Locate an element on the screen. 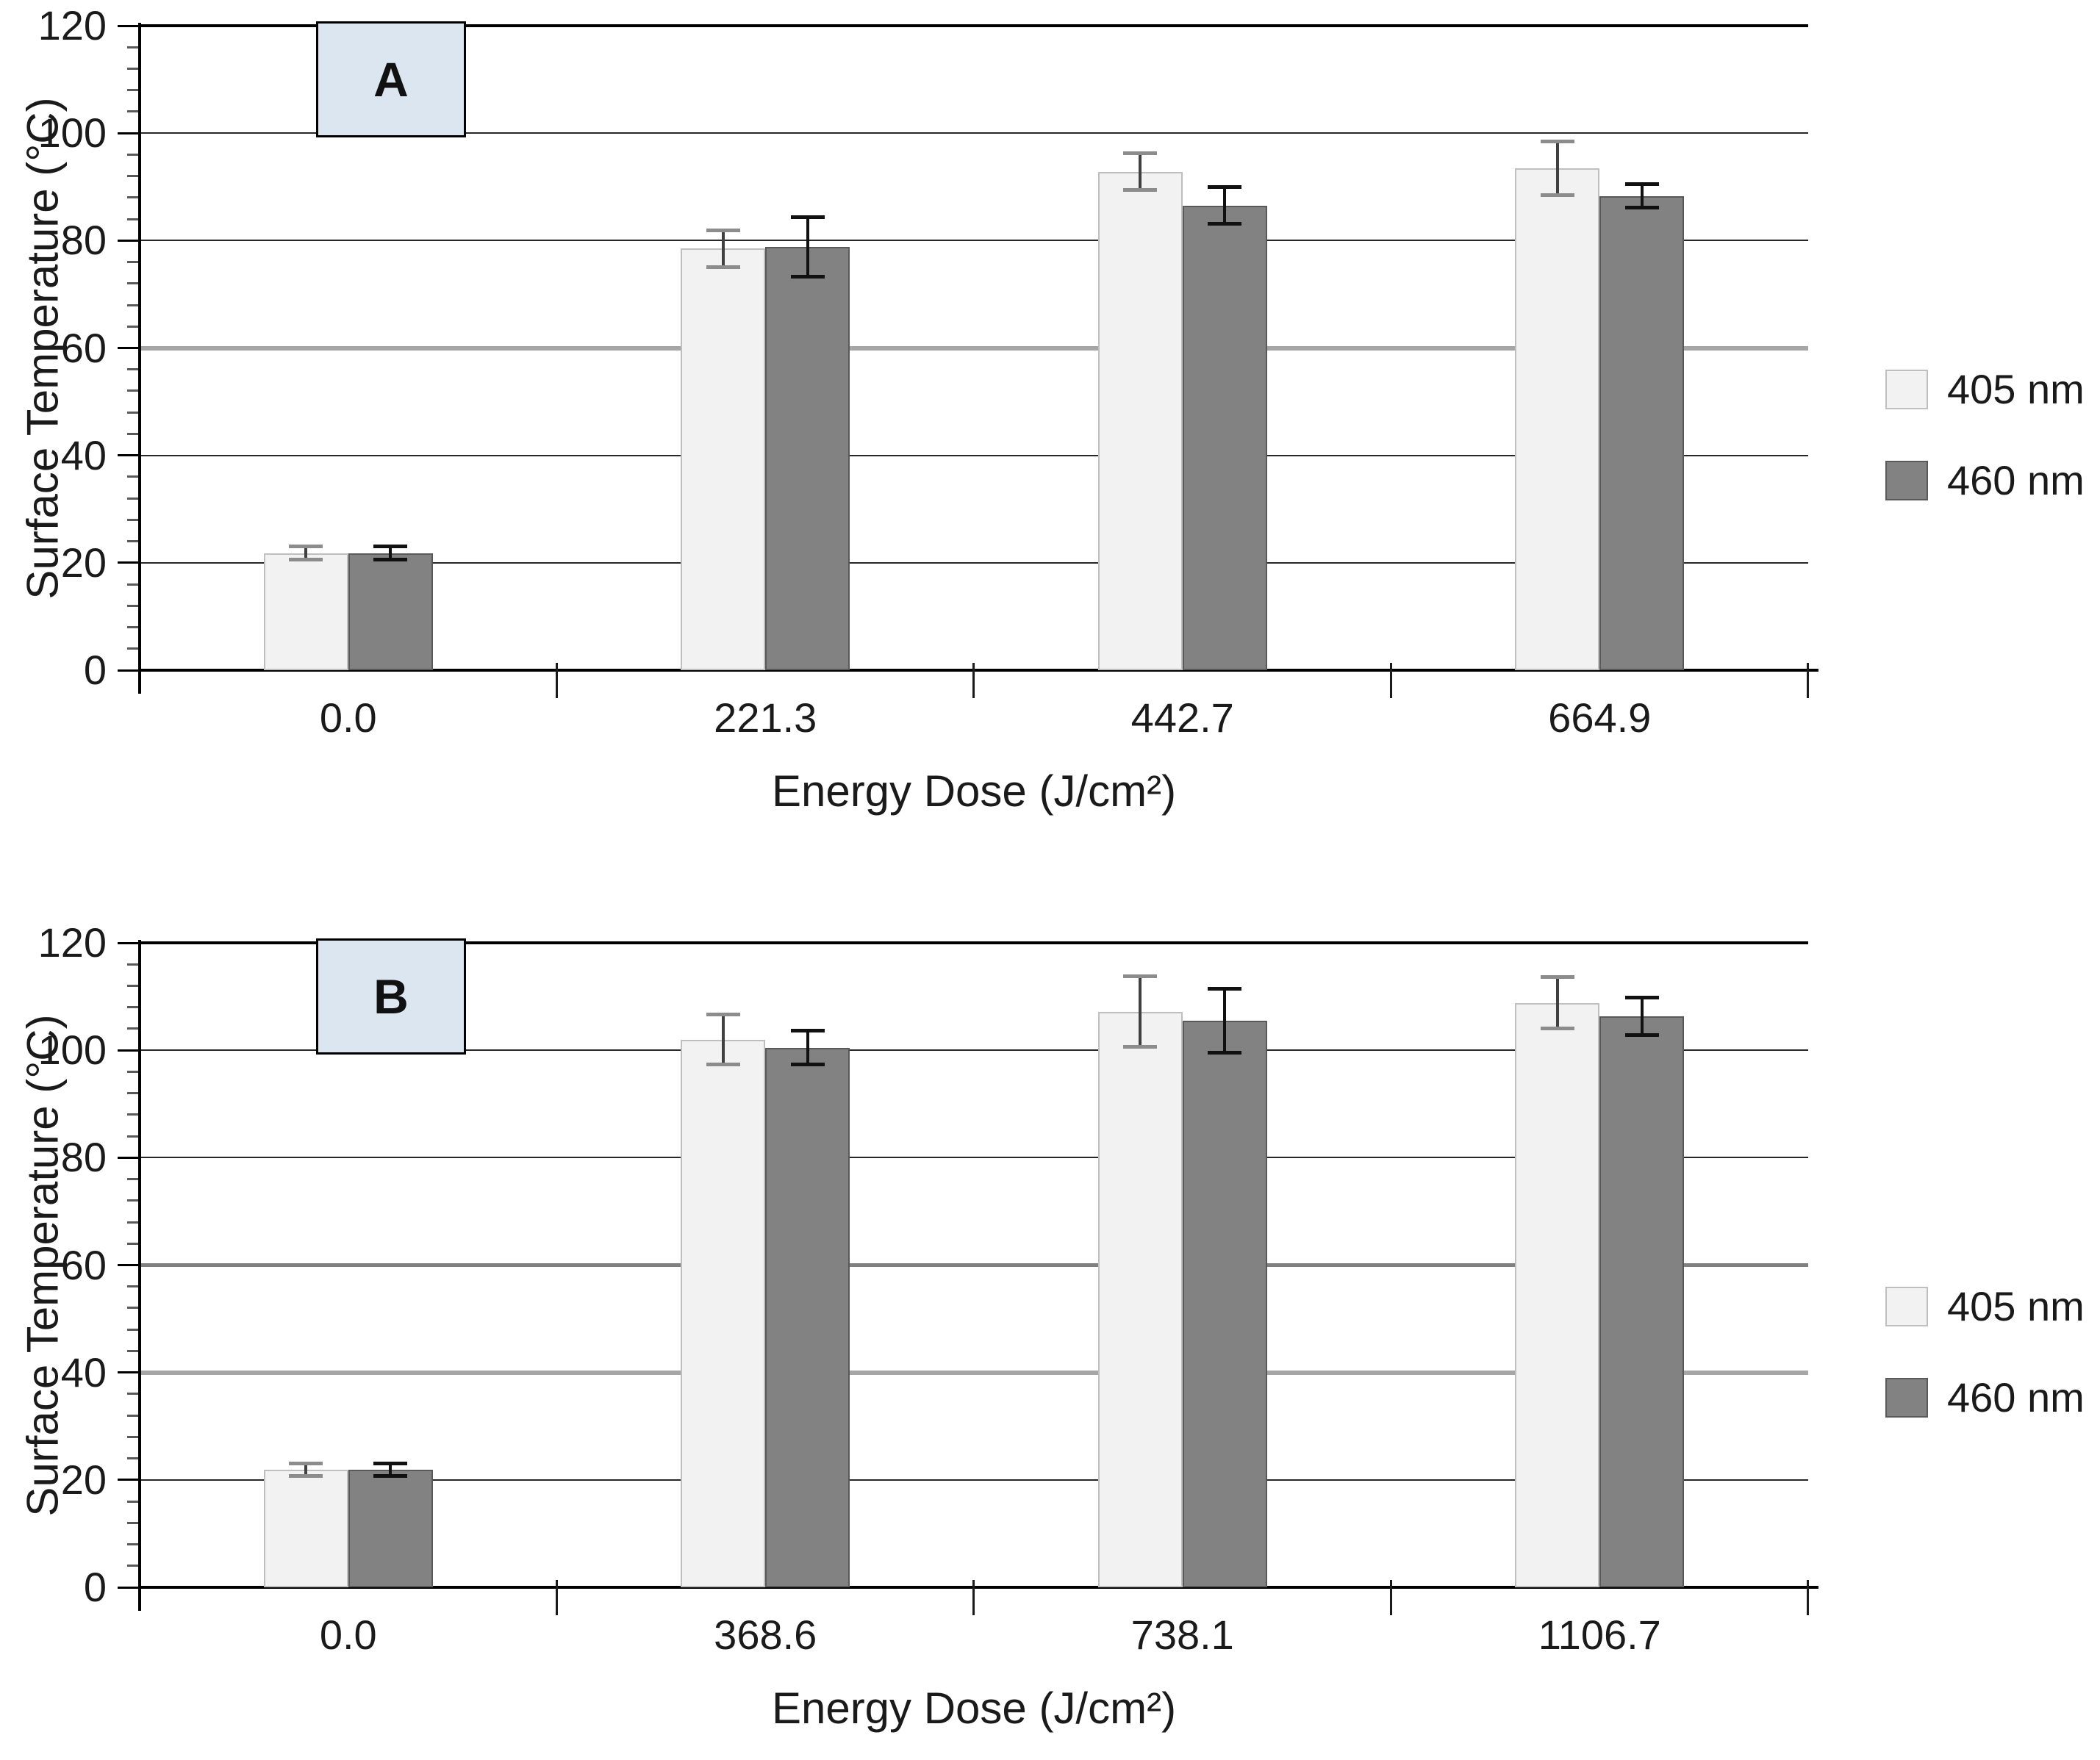 The width and height of the screenshot is (2100, 1760). y-axis-title: Surface Temperature (°C) is located at coordinates (43, 348).